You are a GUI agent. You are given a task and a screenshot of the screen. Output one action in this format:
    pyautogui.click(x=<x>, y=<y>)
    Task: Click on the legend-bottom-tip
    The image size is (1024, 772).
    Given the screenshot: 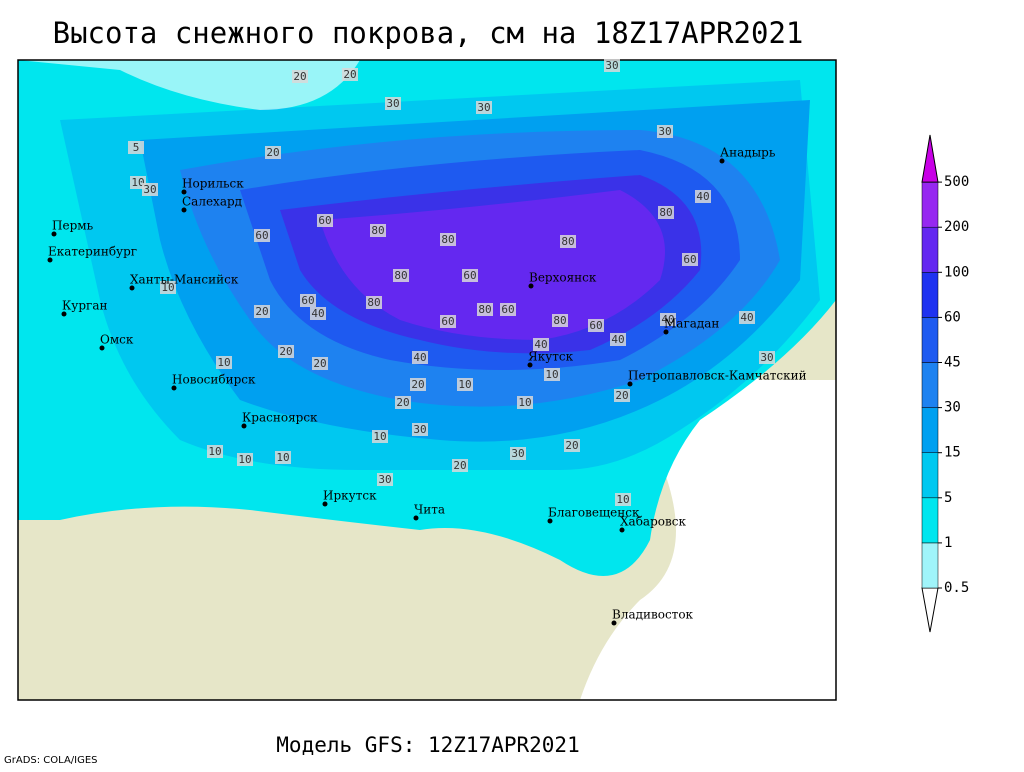 What is the action you would take?
    pyautogui.click(x=930, y=610)
    